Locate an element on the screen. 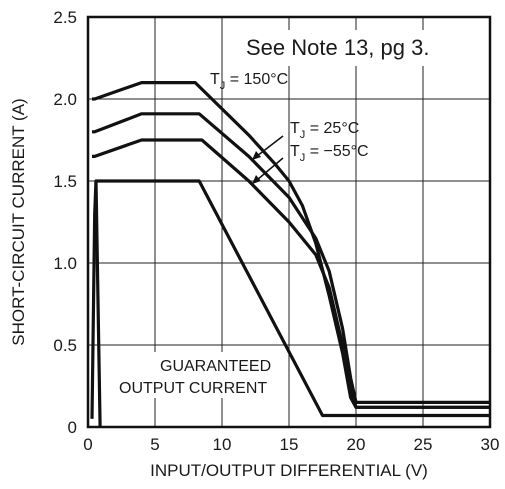 This screenshot has width=505, height=489. y-tick-label: 2.5 is located at coordinates (65, 17).